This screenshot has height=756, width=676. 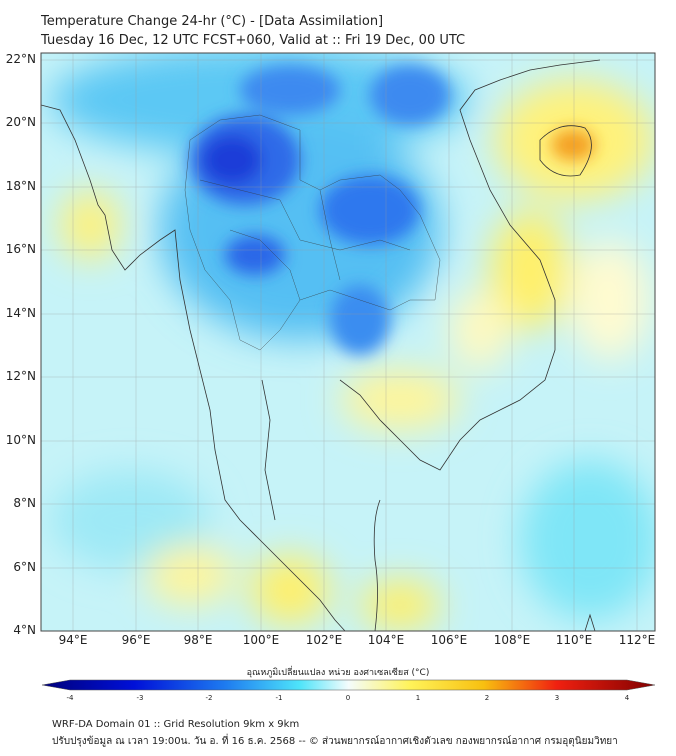 I want to click on lat-label: 14°N, so click(x=20, y=313).